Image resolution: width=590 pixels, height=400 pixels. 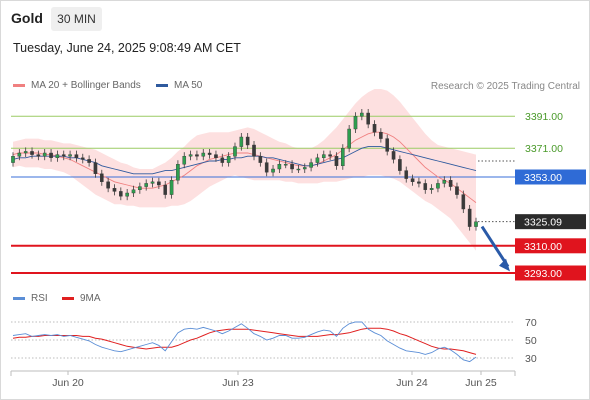 I want to click on level-label-3371.00: 3371.00, so click(x=544, y=149).